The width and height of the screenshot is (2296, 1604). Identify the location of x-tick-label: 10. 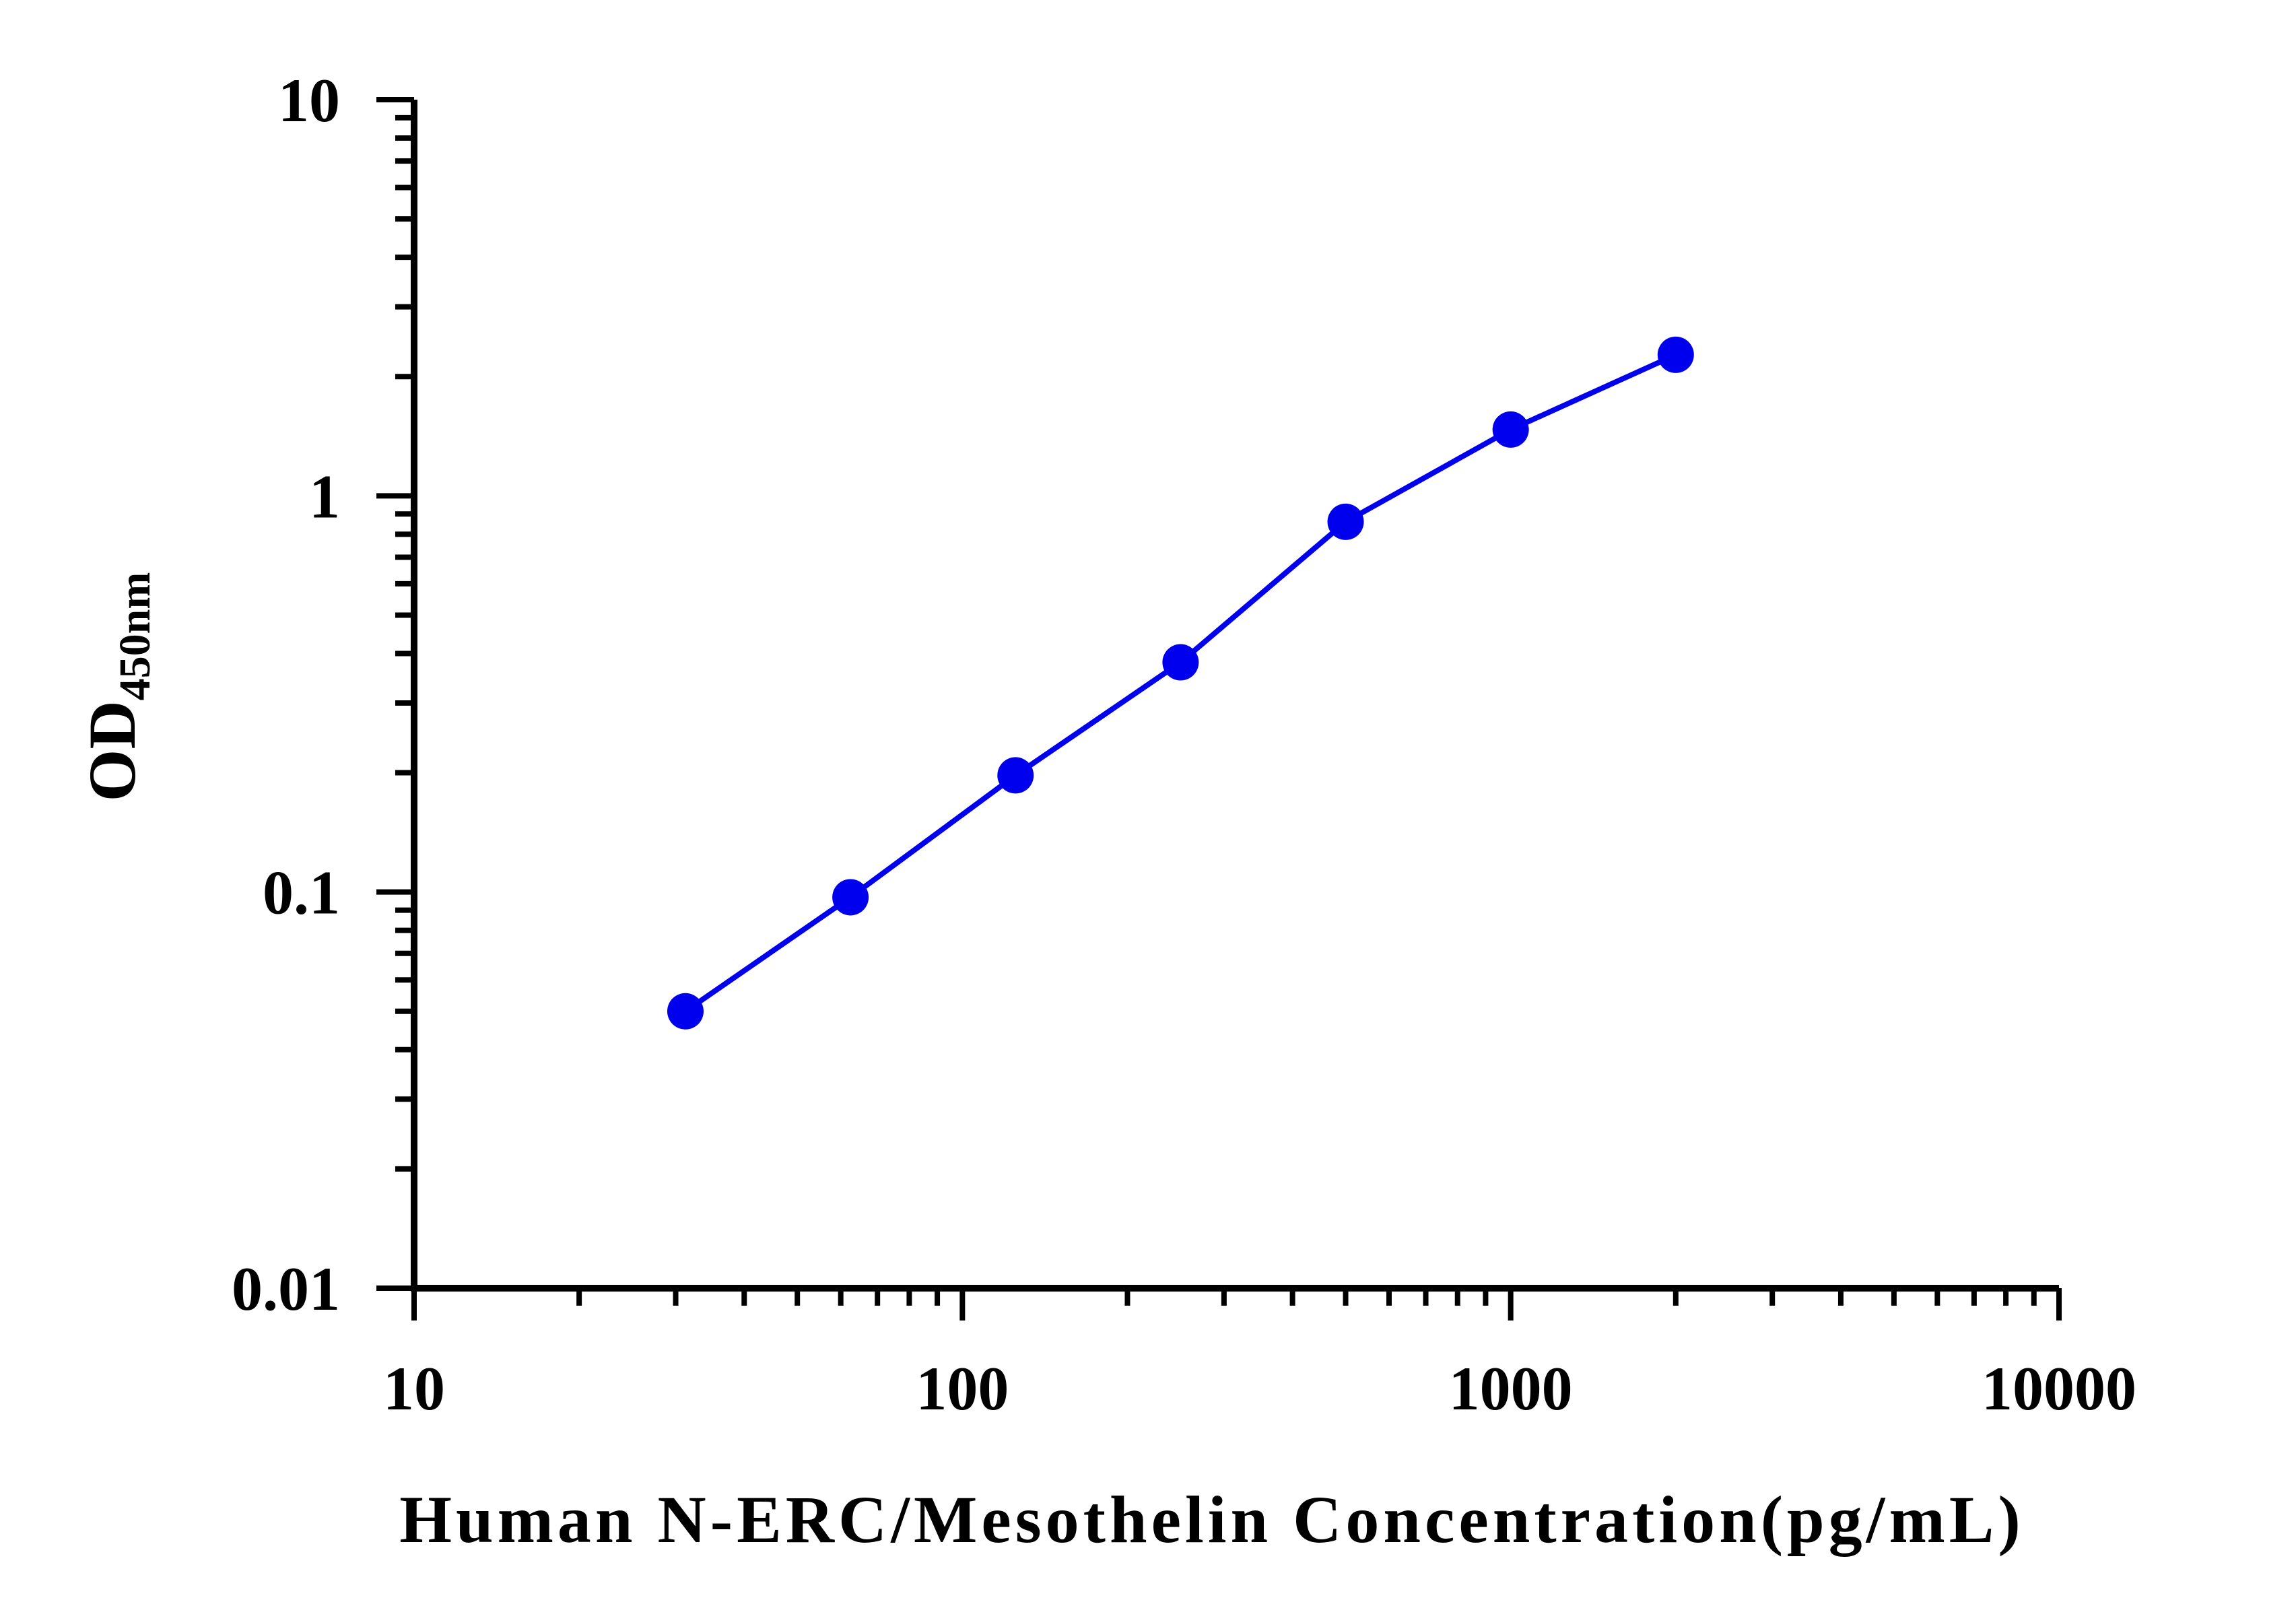
(414, 1389).